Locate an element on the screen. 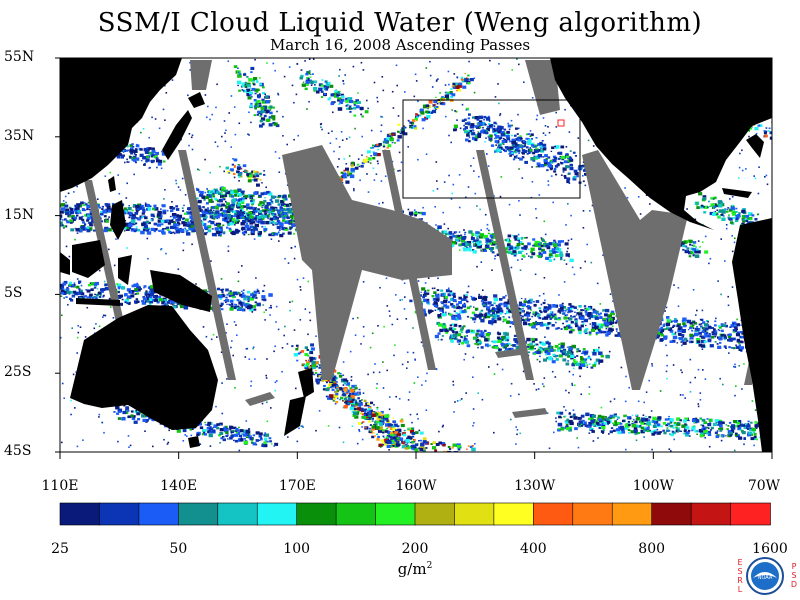 The image size is (800, 600). lon-label: 70W is located at coordinates (764, 486).